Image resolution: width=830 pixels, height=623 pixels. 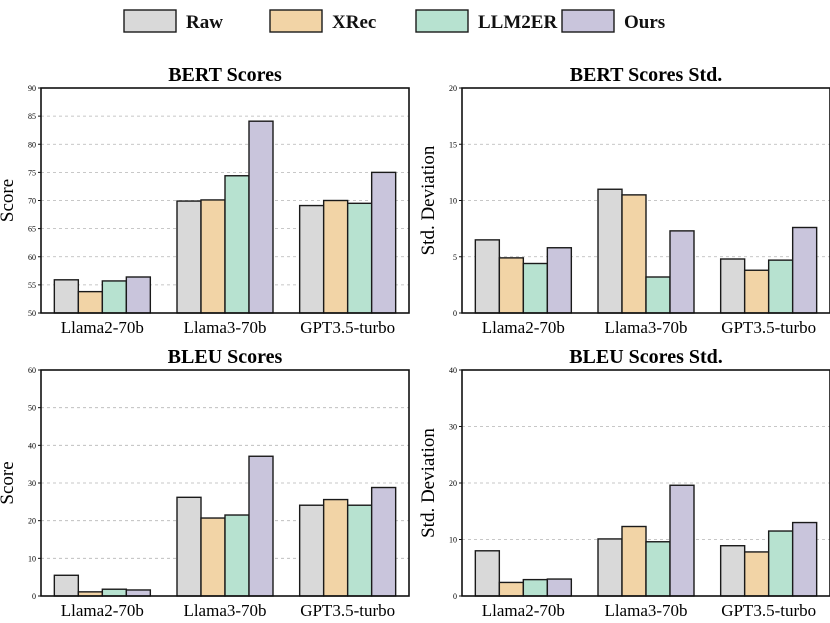 What do you see at coordinates (32, 172) in the screenshot?
I see `y-tick-label: 75` at bounding box center [32, 172].